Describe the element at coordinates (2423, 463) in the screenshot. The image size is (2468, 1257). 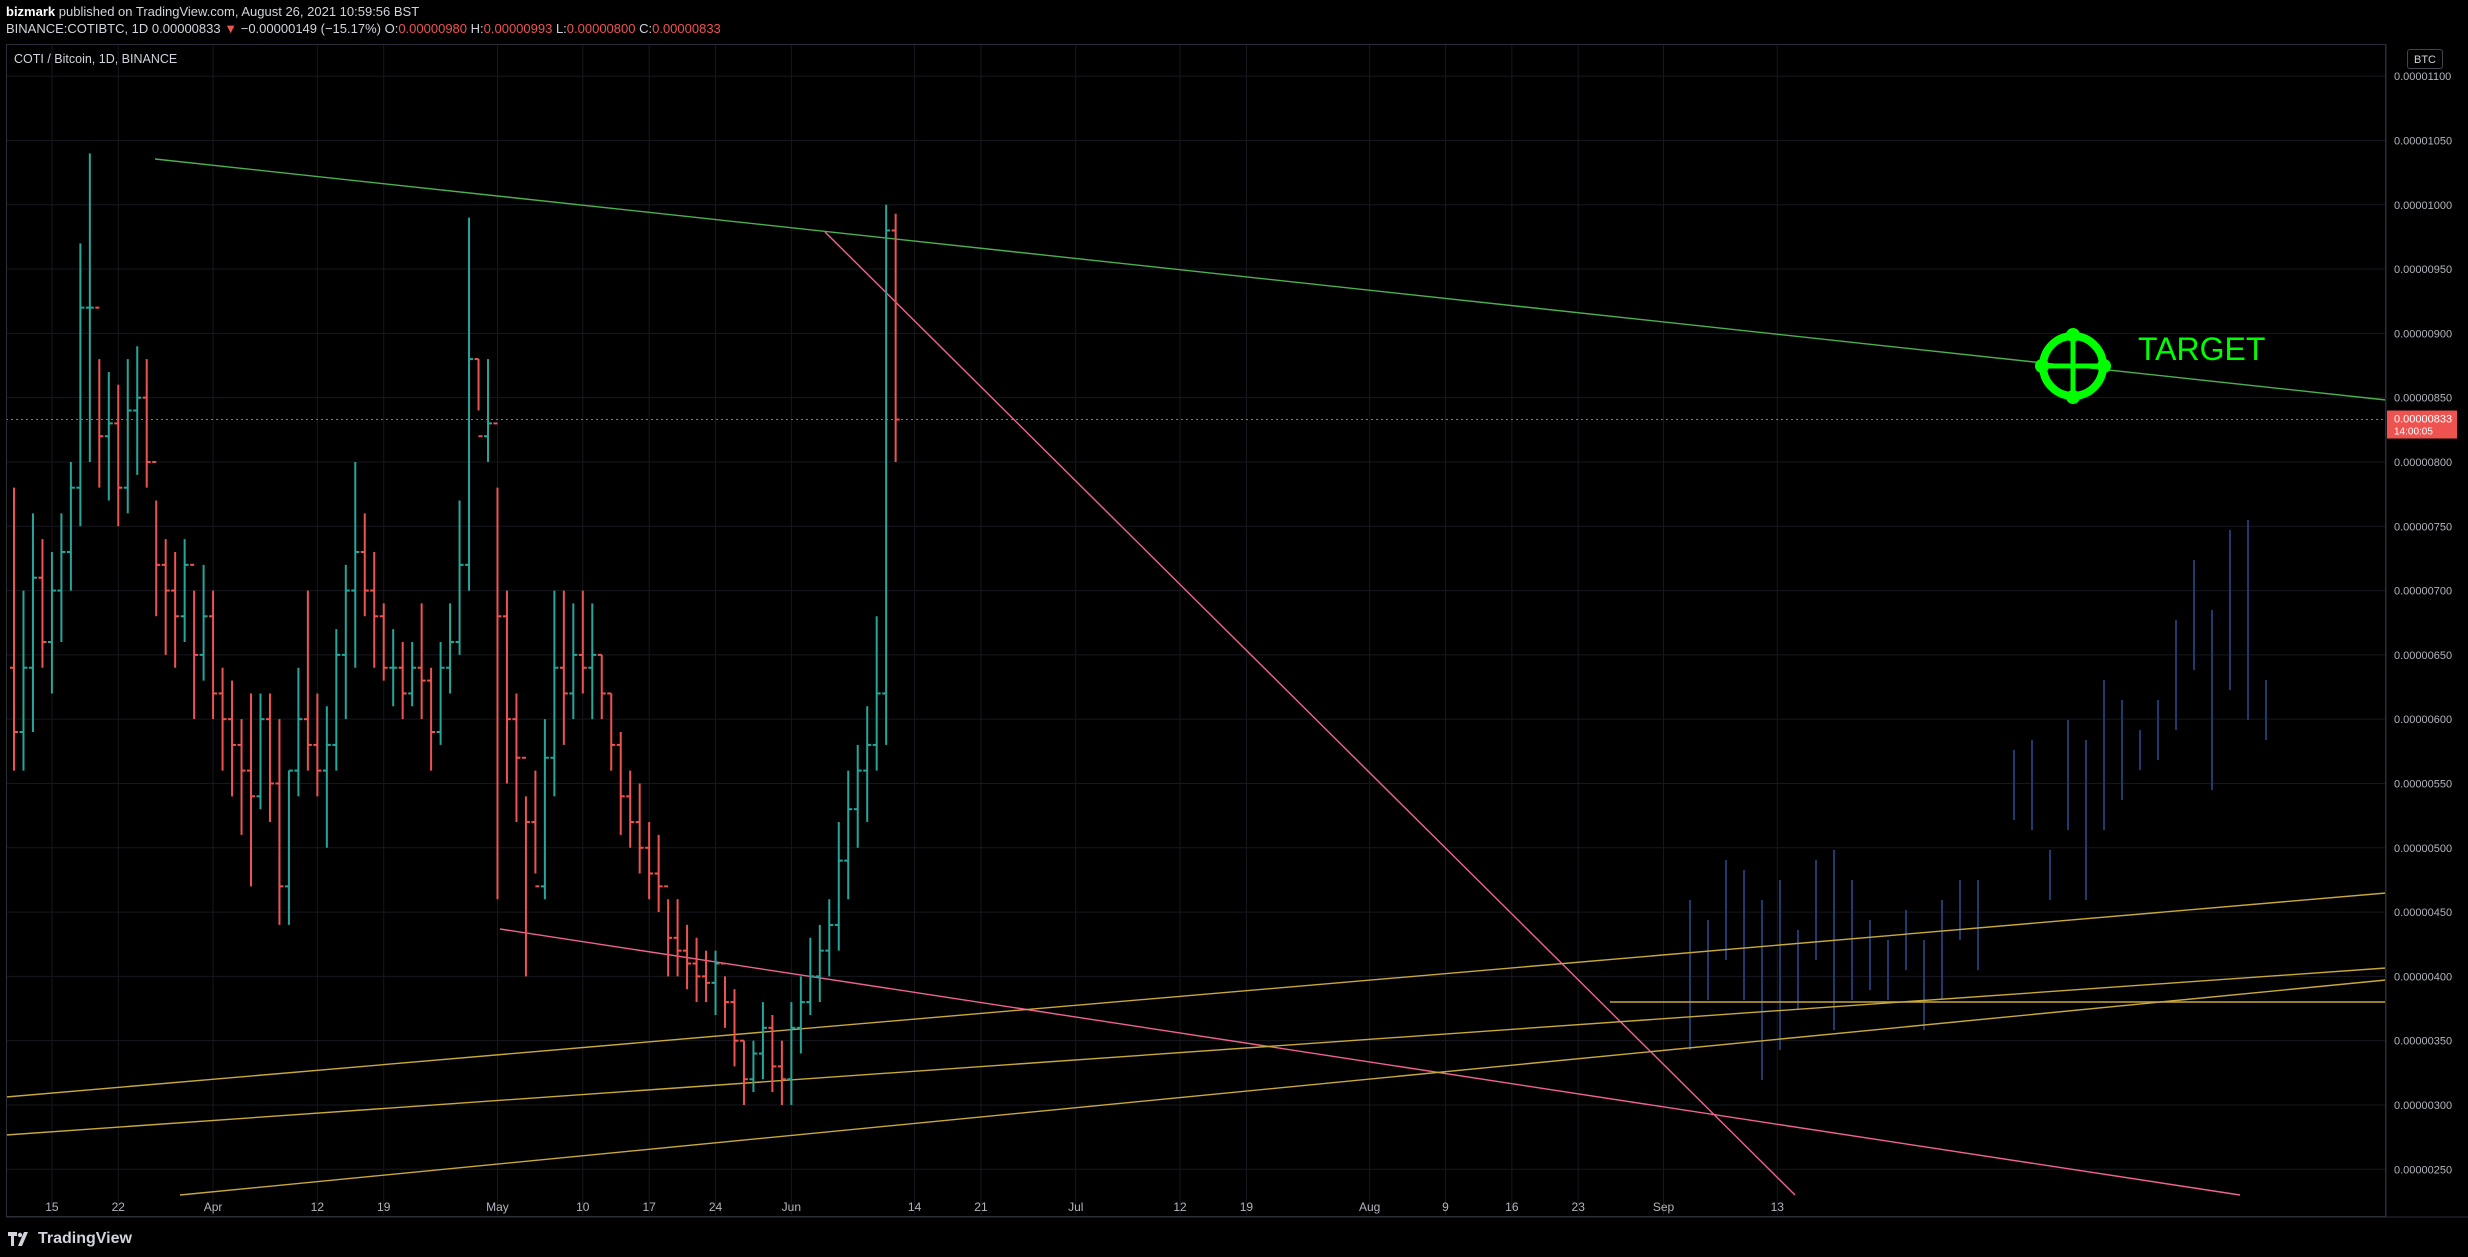
I see `price-tick-label: 0.00000800` at that location.